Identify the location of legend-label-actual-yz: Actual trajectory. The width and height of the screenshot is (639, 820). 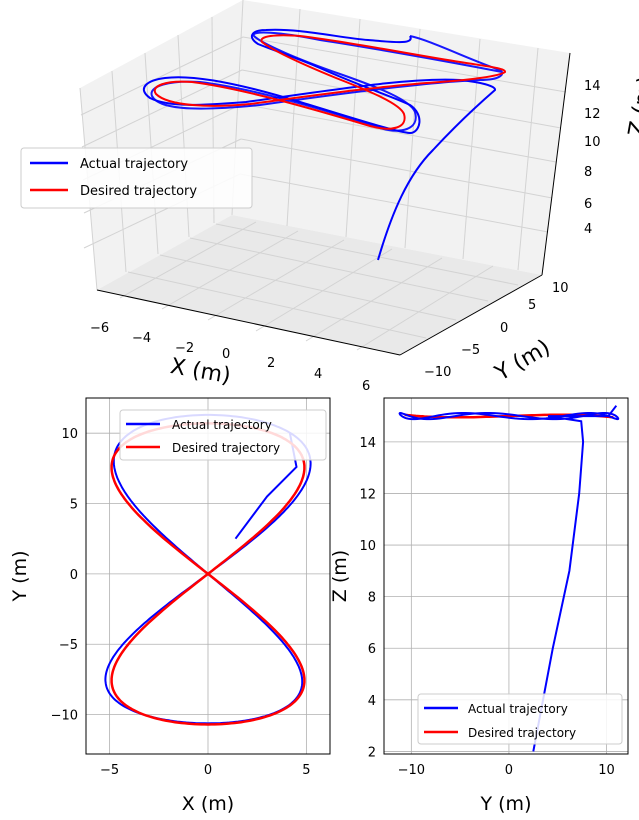
(518, 709).